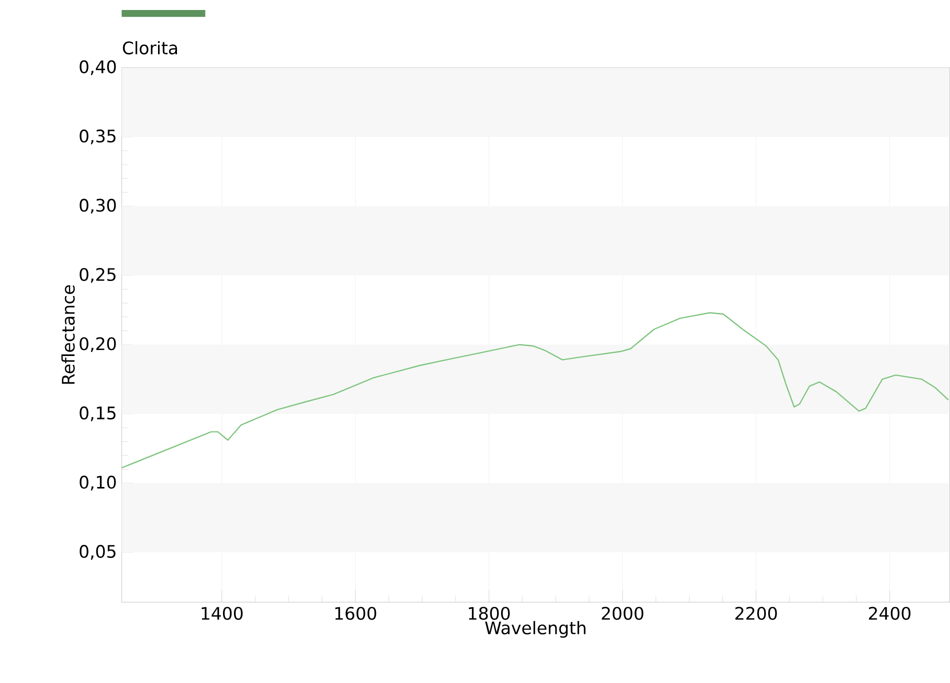 This screenshot has width=950, height=683. Describe the element at coordinates (489, 613) in the screenshot. I see `x-tick-label: 1800` at that location.